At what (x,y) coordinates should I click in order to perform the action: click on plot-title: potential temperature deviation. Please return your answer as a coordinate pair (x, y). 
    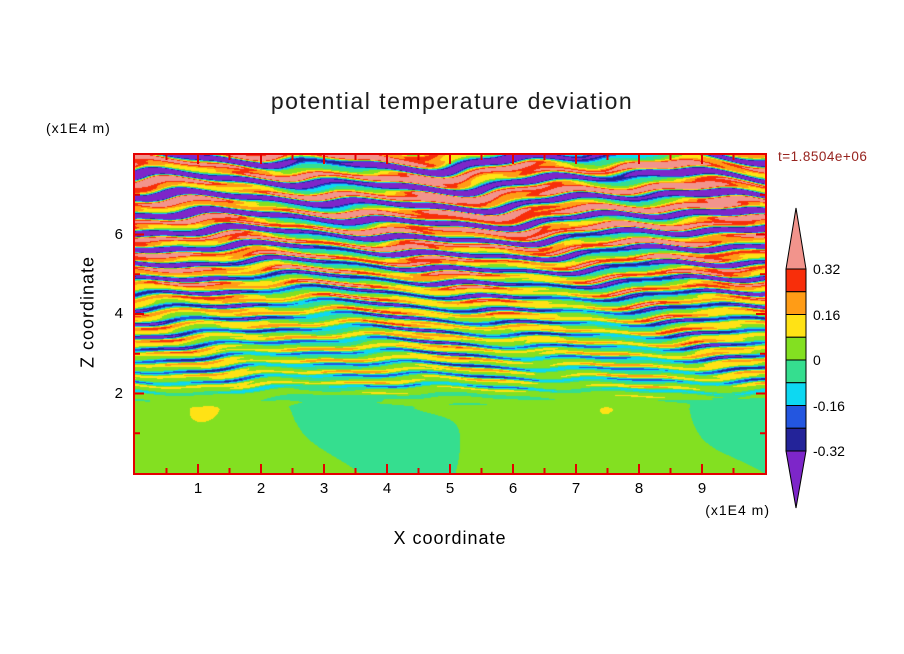
    Looking at the image, I should click on (452, 101).